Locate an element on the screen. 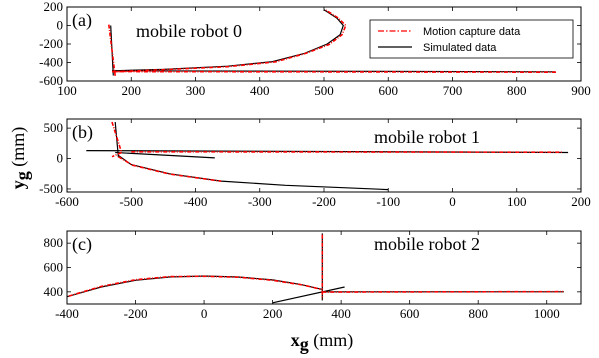 This screenshot has height=358, width=599. x-tick-label: -600 is located at coordinates (67, 201).